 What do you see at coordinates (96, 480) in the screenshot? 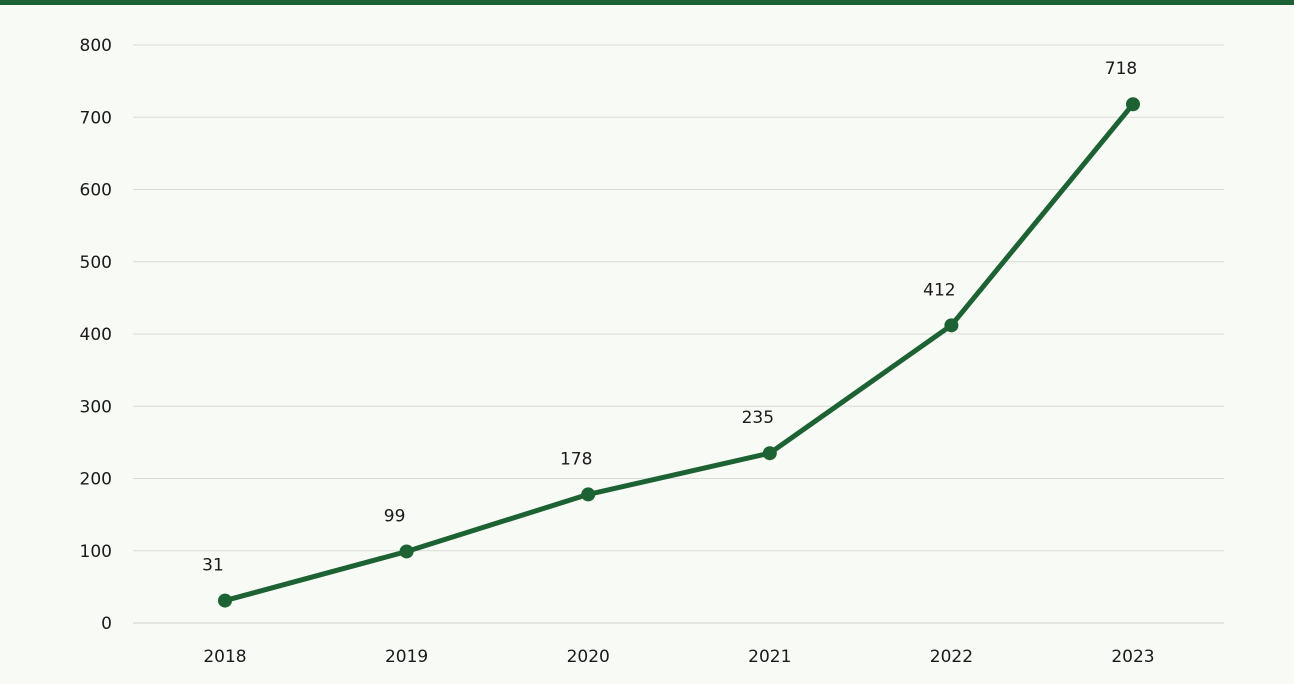
I see `y-tick-label: 200` at bounding box center [96, 480].